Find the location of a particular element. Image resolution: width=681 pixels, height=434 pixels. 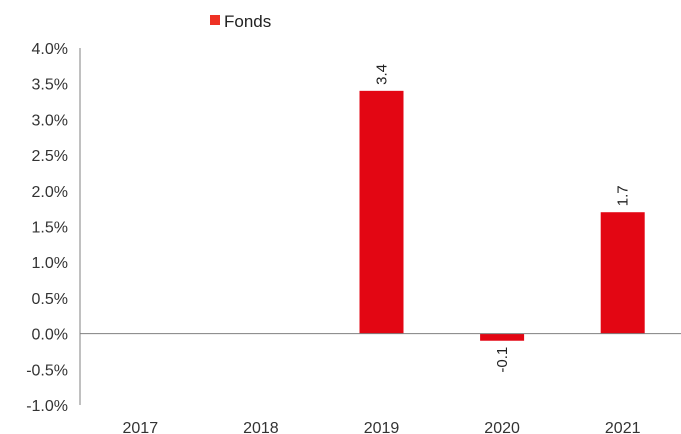

bar-2020 is located at coordinates (502, 337).